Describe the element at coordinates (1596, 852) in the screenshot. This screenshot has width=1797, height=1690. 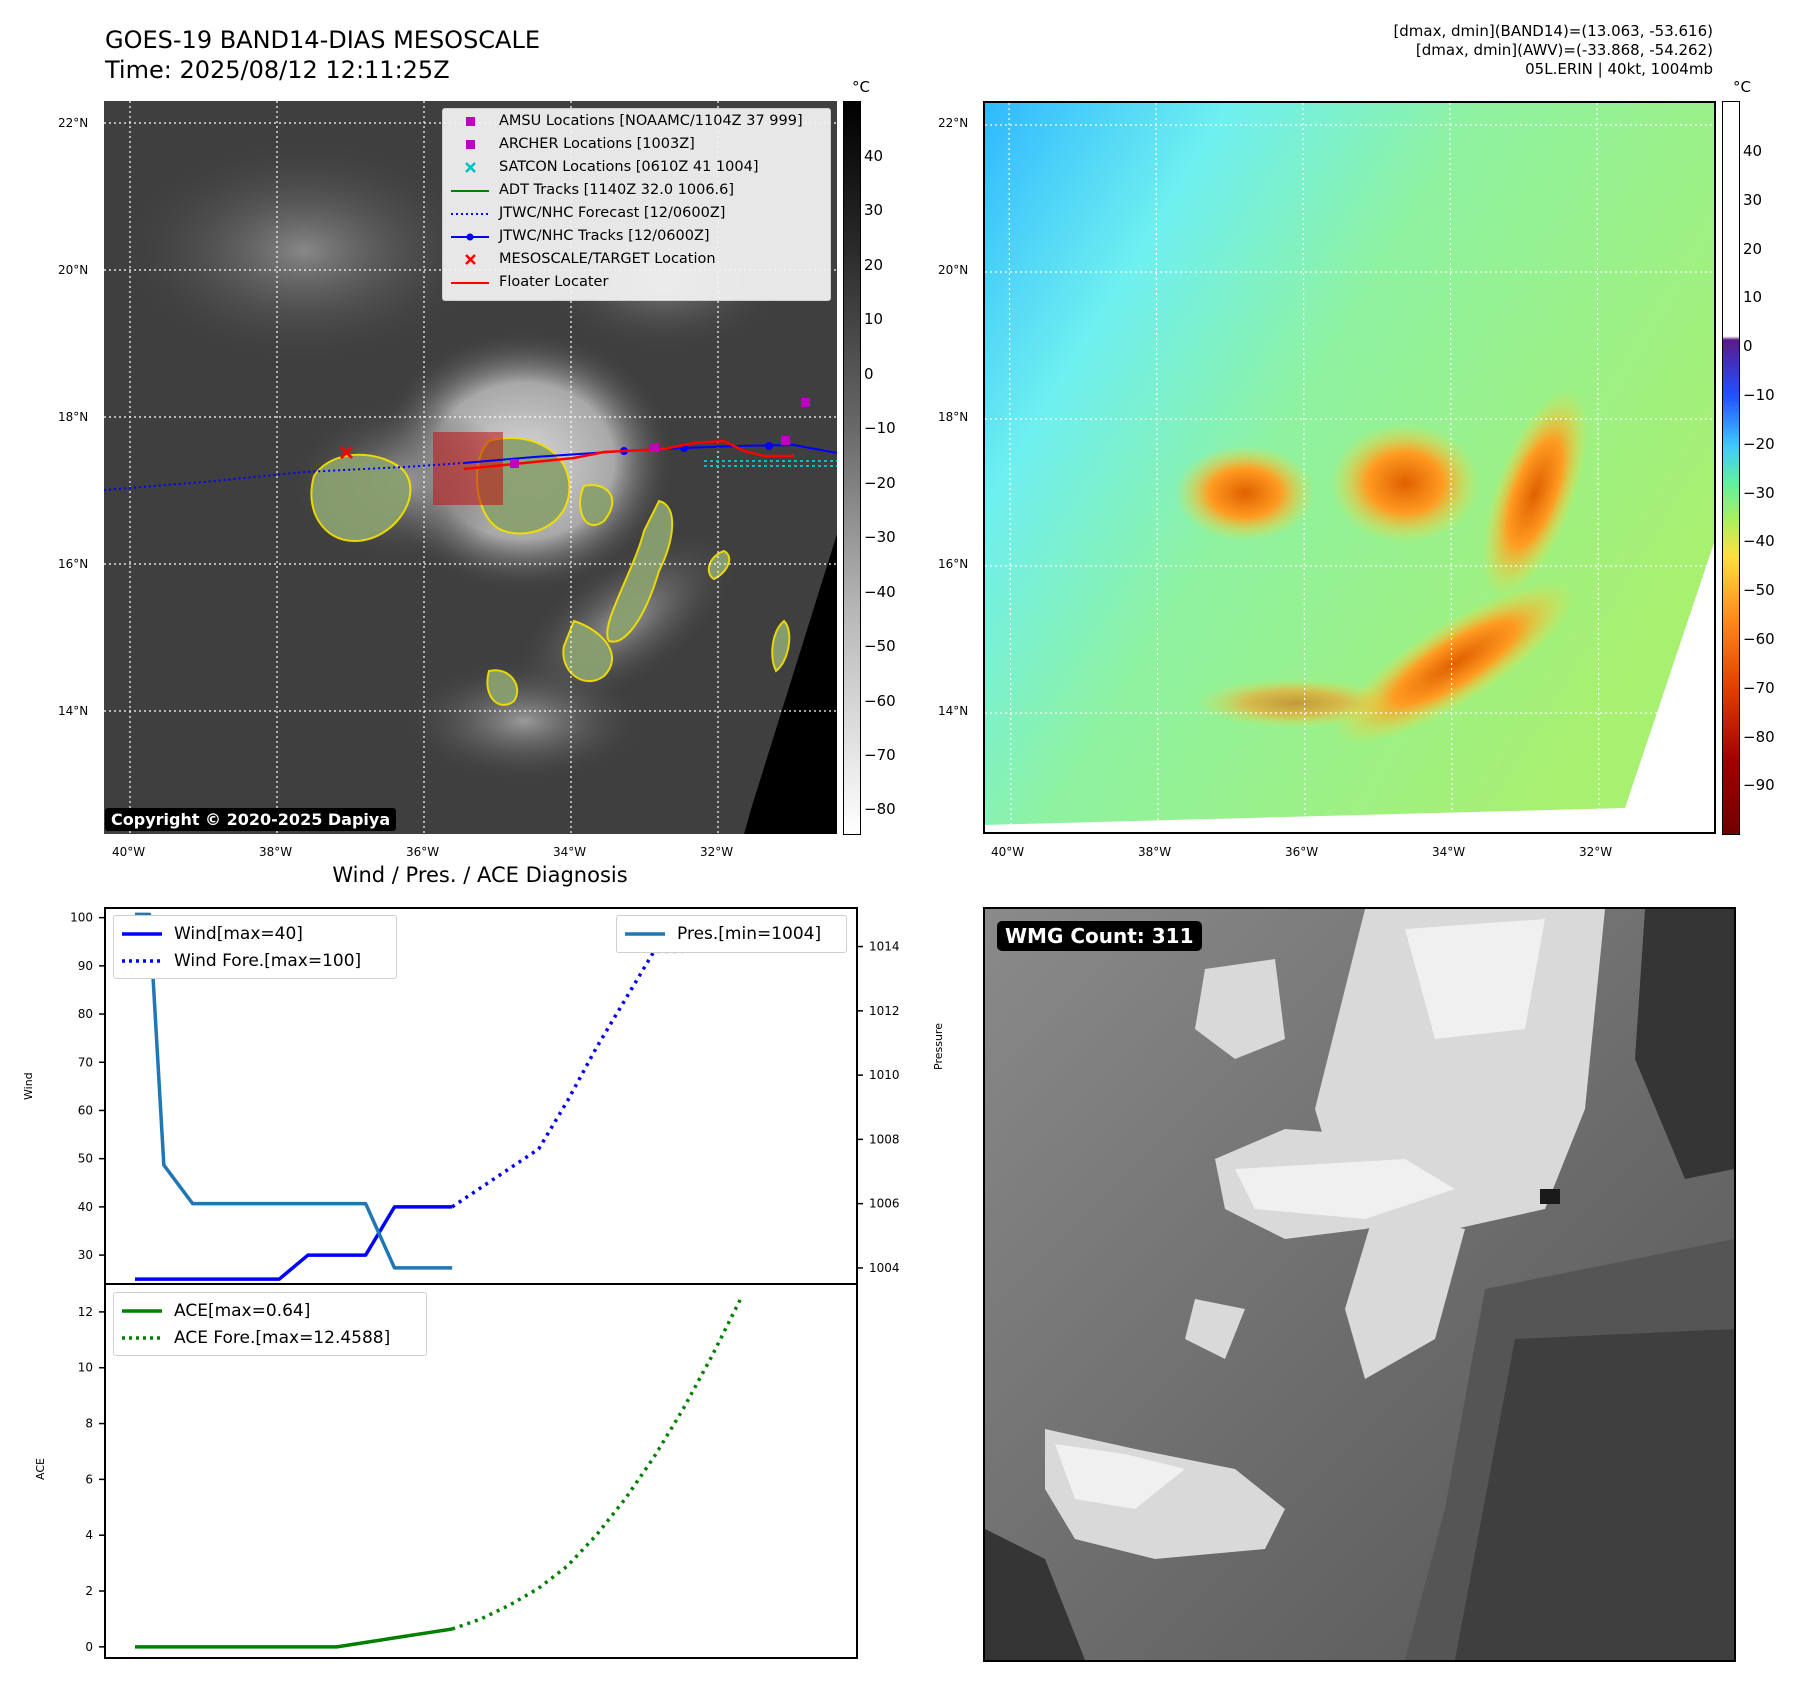
I see `awv-lon-32: 32°W` at that location.